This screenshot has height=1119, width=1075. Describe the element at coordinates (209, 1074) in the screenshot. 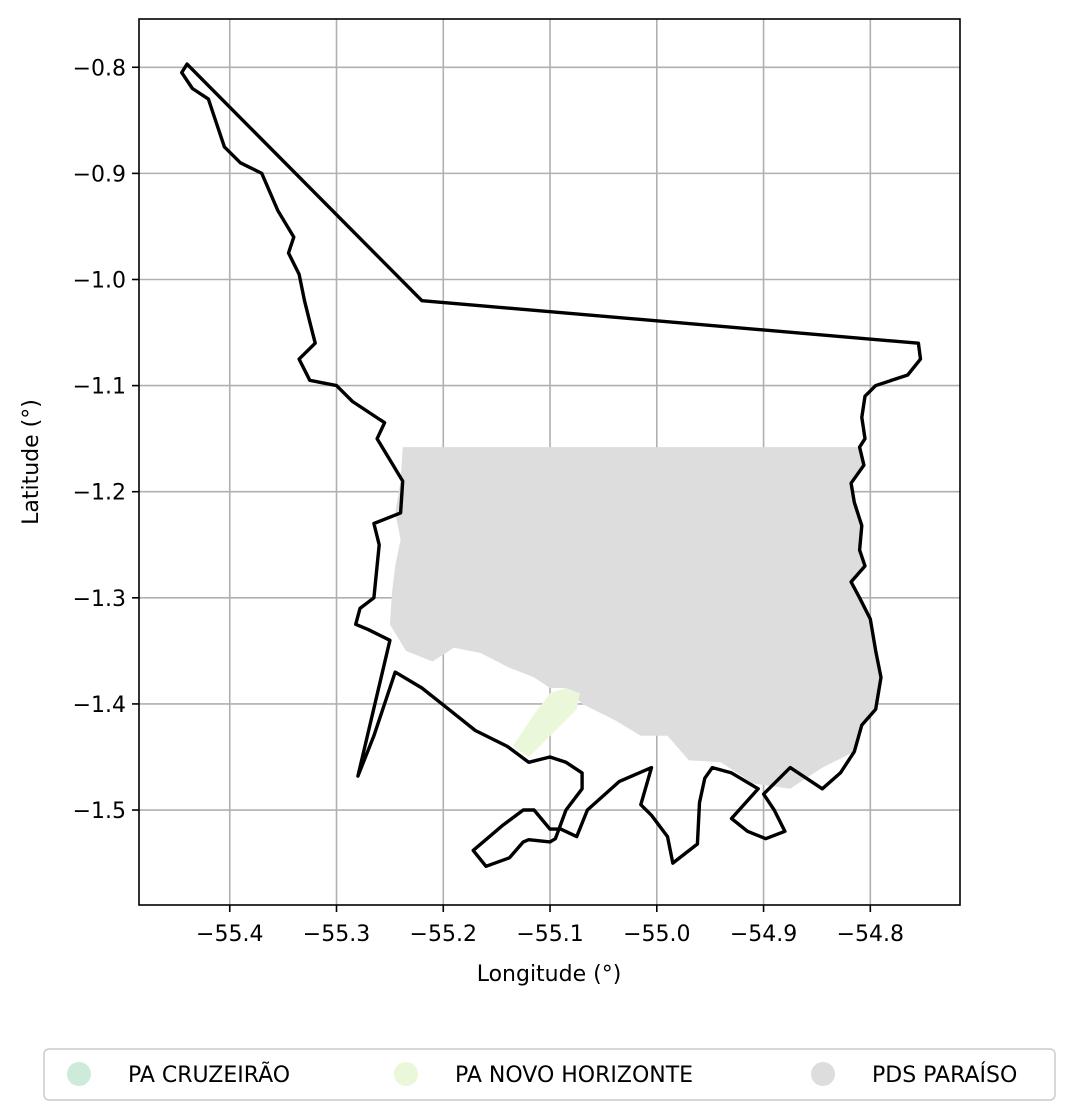

I see `legend-label: PA CRUZEIRÃO` at that location.